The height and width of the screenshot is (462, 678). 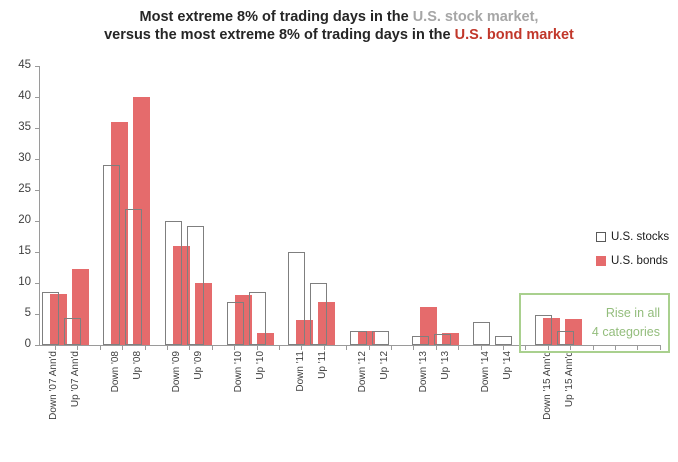 I want to click on y-tick-label: 45, so click(x=24, y=65).